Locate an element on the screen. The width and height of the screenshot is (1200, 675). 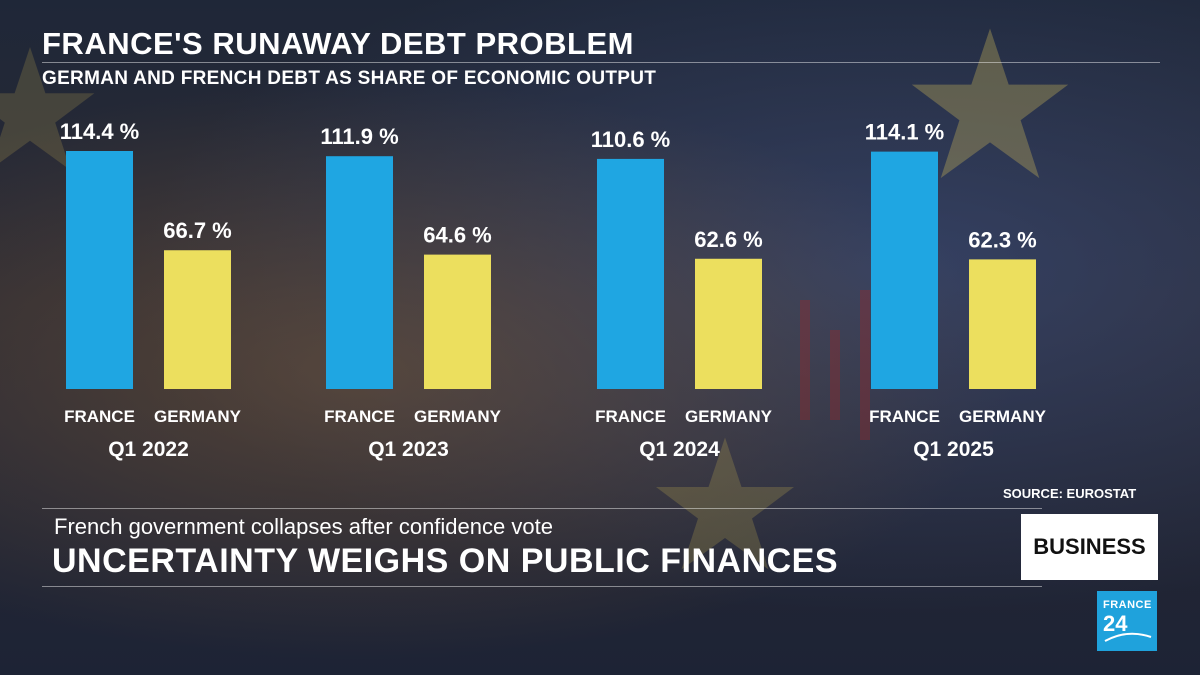
series-label-france-3: FRANCE is located at coordinates (904, 416).